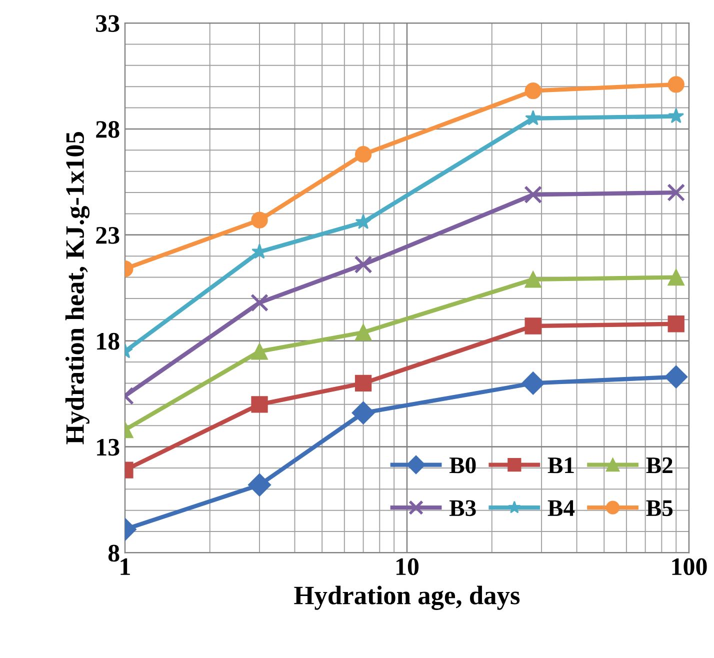 The height and width of the screenshot is (658, 714). I want to click on x-tick-label: 1, so click(125, 566).